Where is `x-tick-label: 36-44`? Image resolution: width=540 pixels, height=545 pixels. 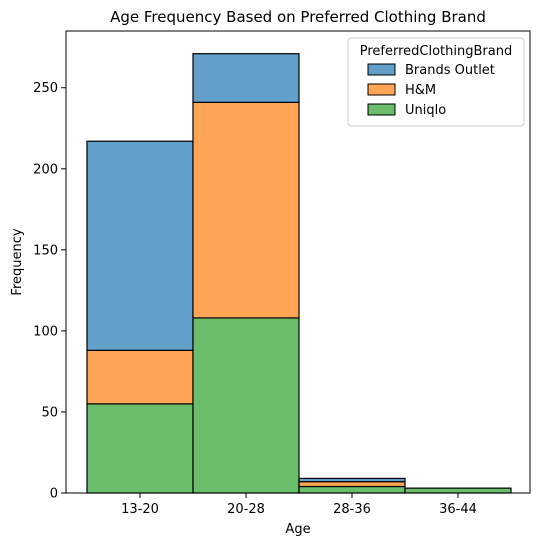
x-tick-label: 36-44 is located at coordinates (458, 509).